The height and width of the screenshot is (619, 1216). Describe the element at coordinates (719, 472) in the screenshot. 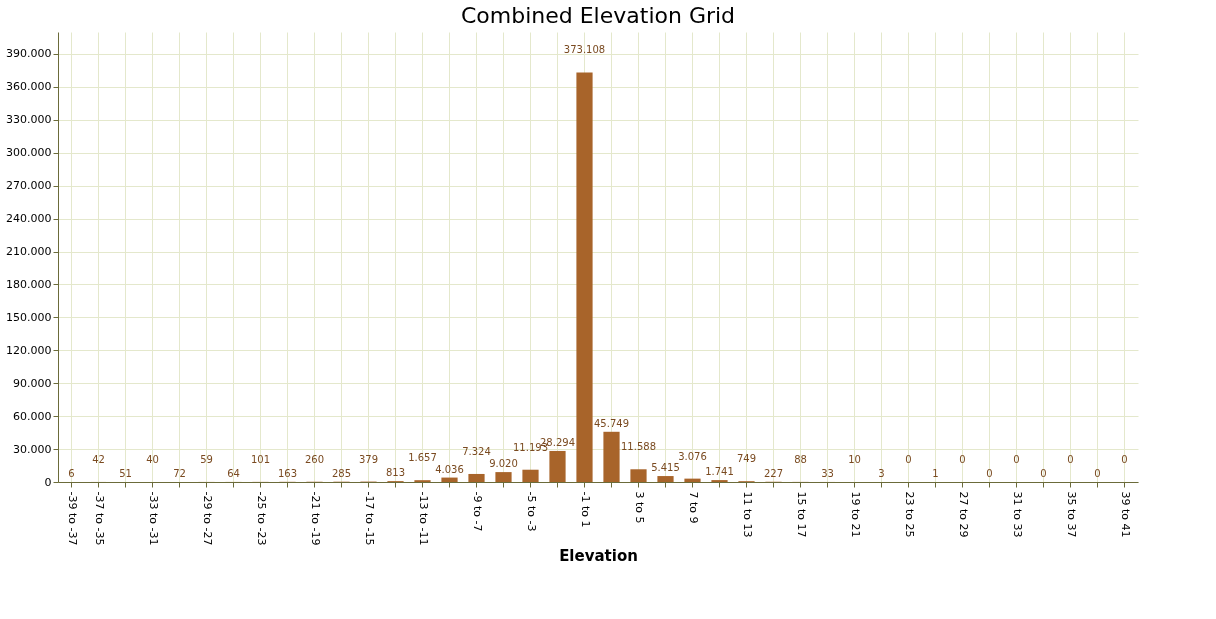

I see `data-label: 1.741` at that location.